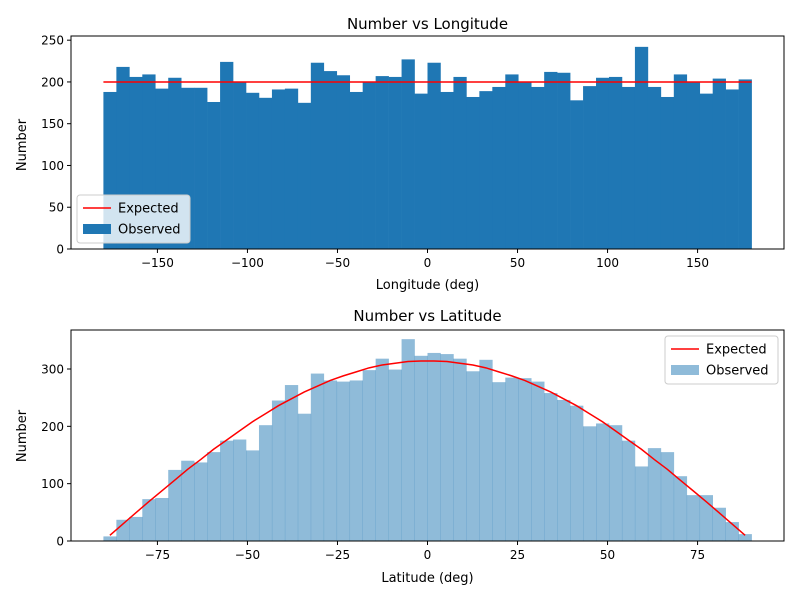 This screenshot has width=800, height=600. Describe the element at coordinates (52, 166) in the screenshot. I see `longitude-y-tick-label-2: 100` at that location.